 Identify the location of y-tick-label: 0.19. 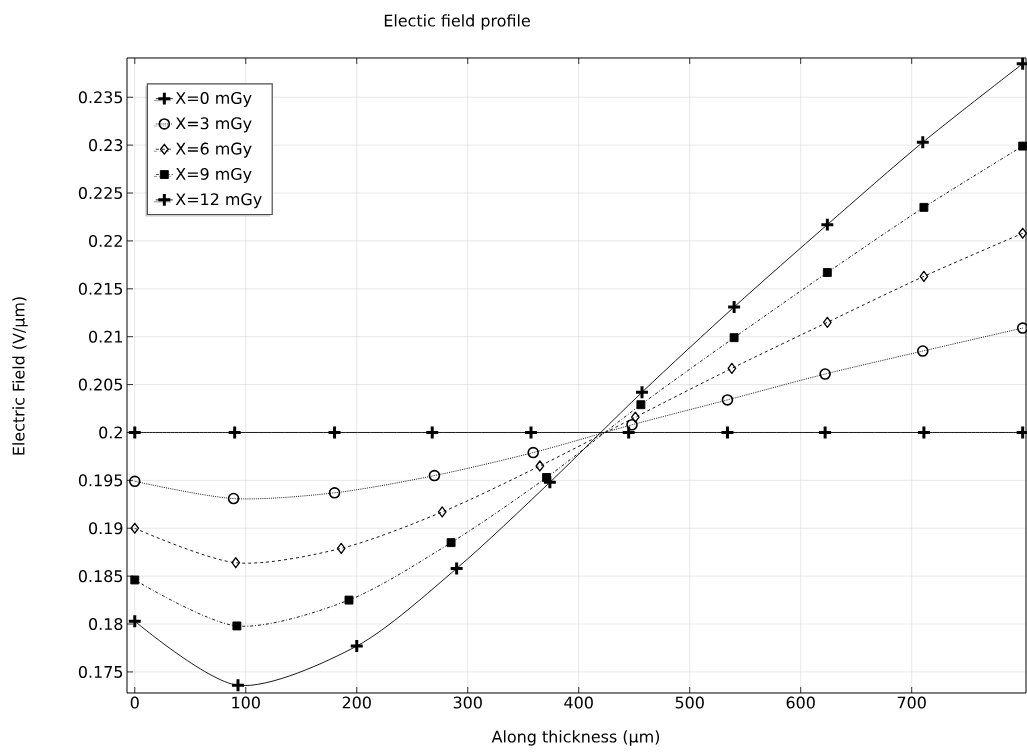
(106, 528).